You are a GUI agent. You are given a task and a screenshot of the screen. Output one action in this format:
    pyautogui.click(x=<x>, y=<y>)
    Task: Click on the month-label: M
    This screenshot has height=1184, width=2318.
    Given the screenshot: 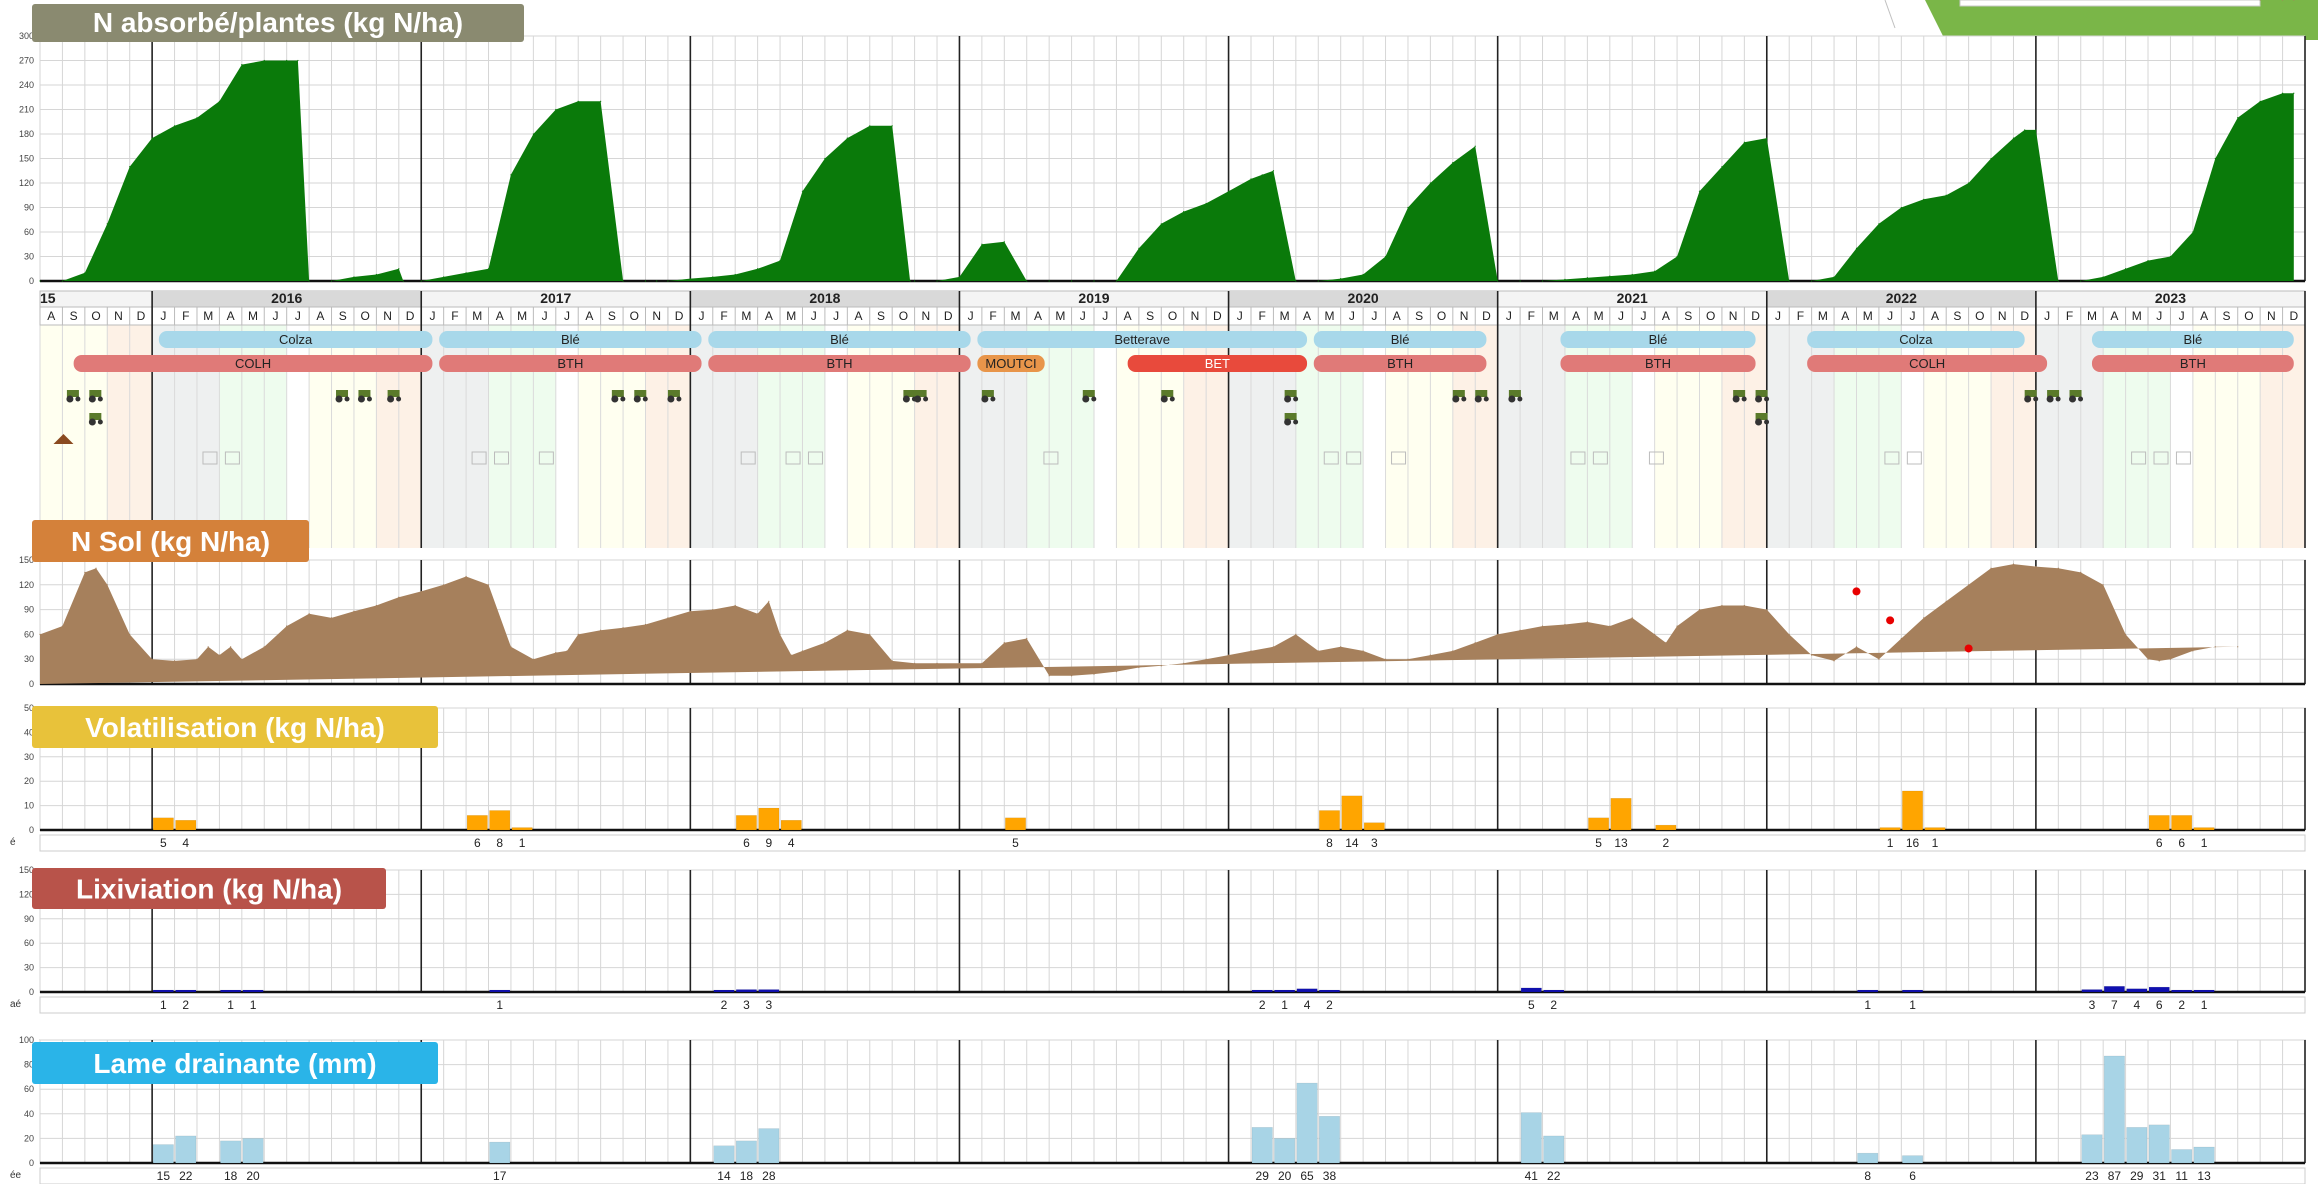 What is the action you would take?
    pyautogui.click(x=1868, y=316)
    